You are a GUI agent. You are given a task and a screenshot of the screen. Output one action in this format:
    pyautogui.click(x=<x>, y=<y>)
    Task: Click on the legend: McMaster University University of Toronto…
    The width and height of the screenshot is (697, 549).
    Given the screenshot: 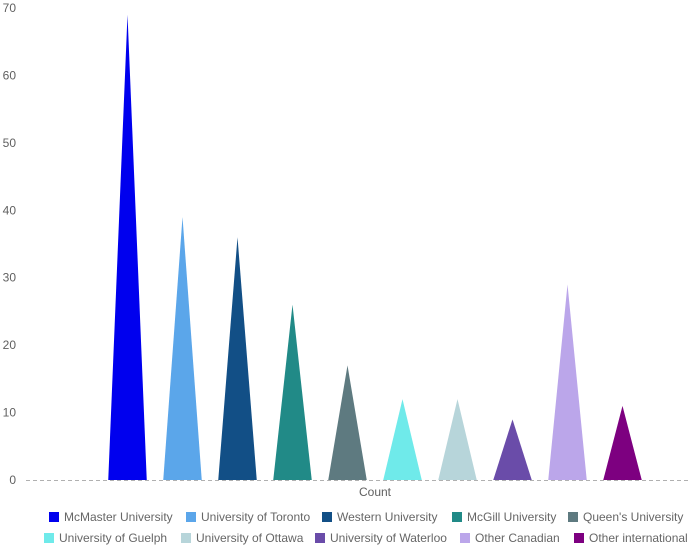 What is the action you would take?
    pyautogui.click(x=366, y=527)
    